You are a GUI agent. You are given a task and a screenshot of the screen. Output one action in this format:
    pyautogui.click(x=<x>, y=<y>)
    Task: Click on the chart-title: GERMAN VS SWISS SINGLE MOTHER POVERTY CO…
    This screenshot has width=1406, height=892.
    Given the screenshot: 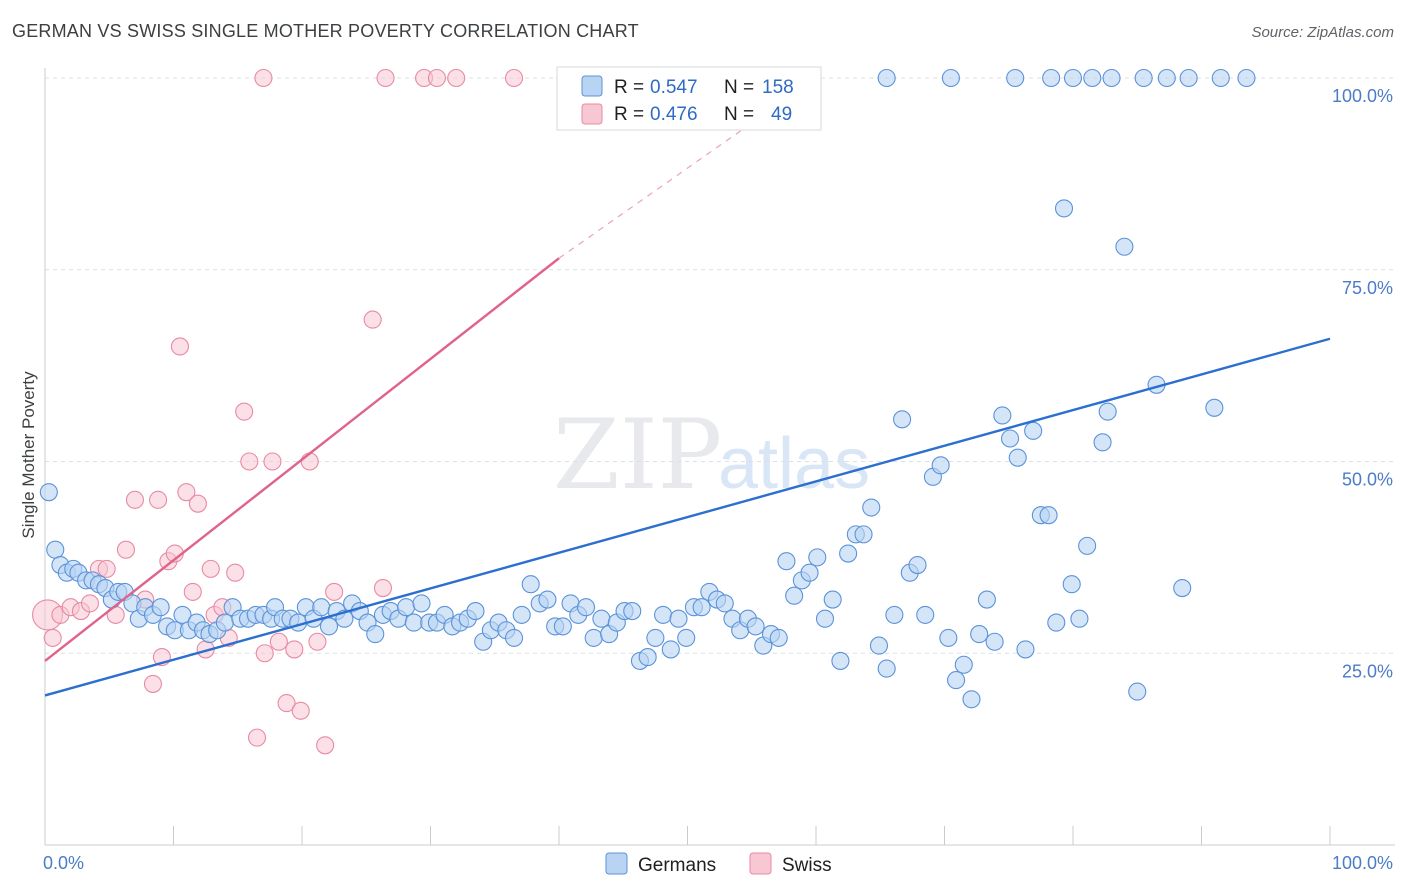 What is the action you would take?
    pyautogui.click(x=325, y=31)
    